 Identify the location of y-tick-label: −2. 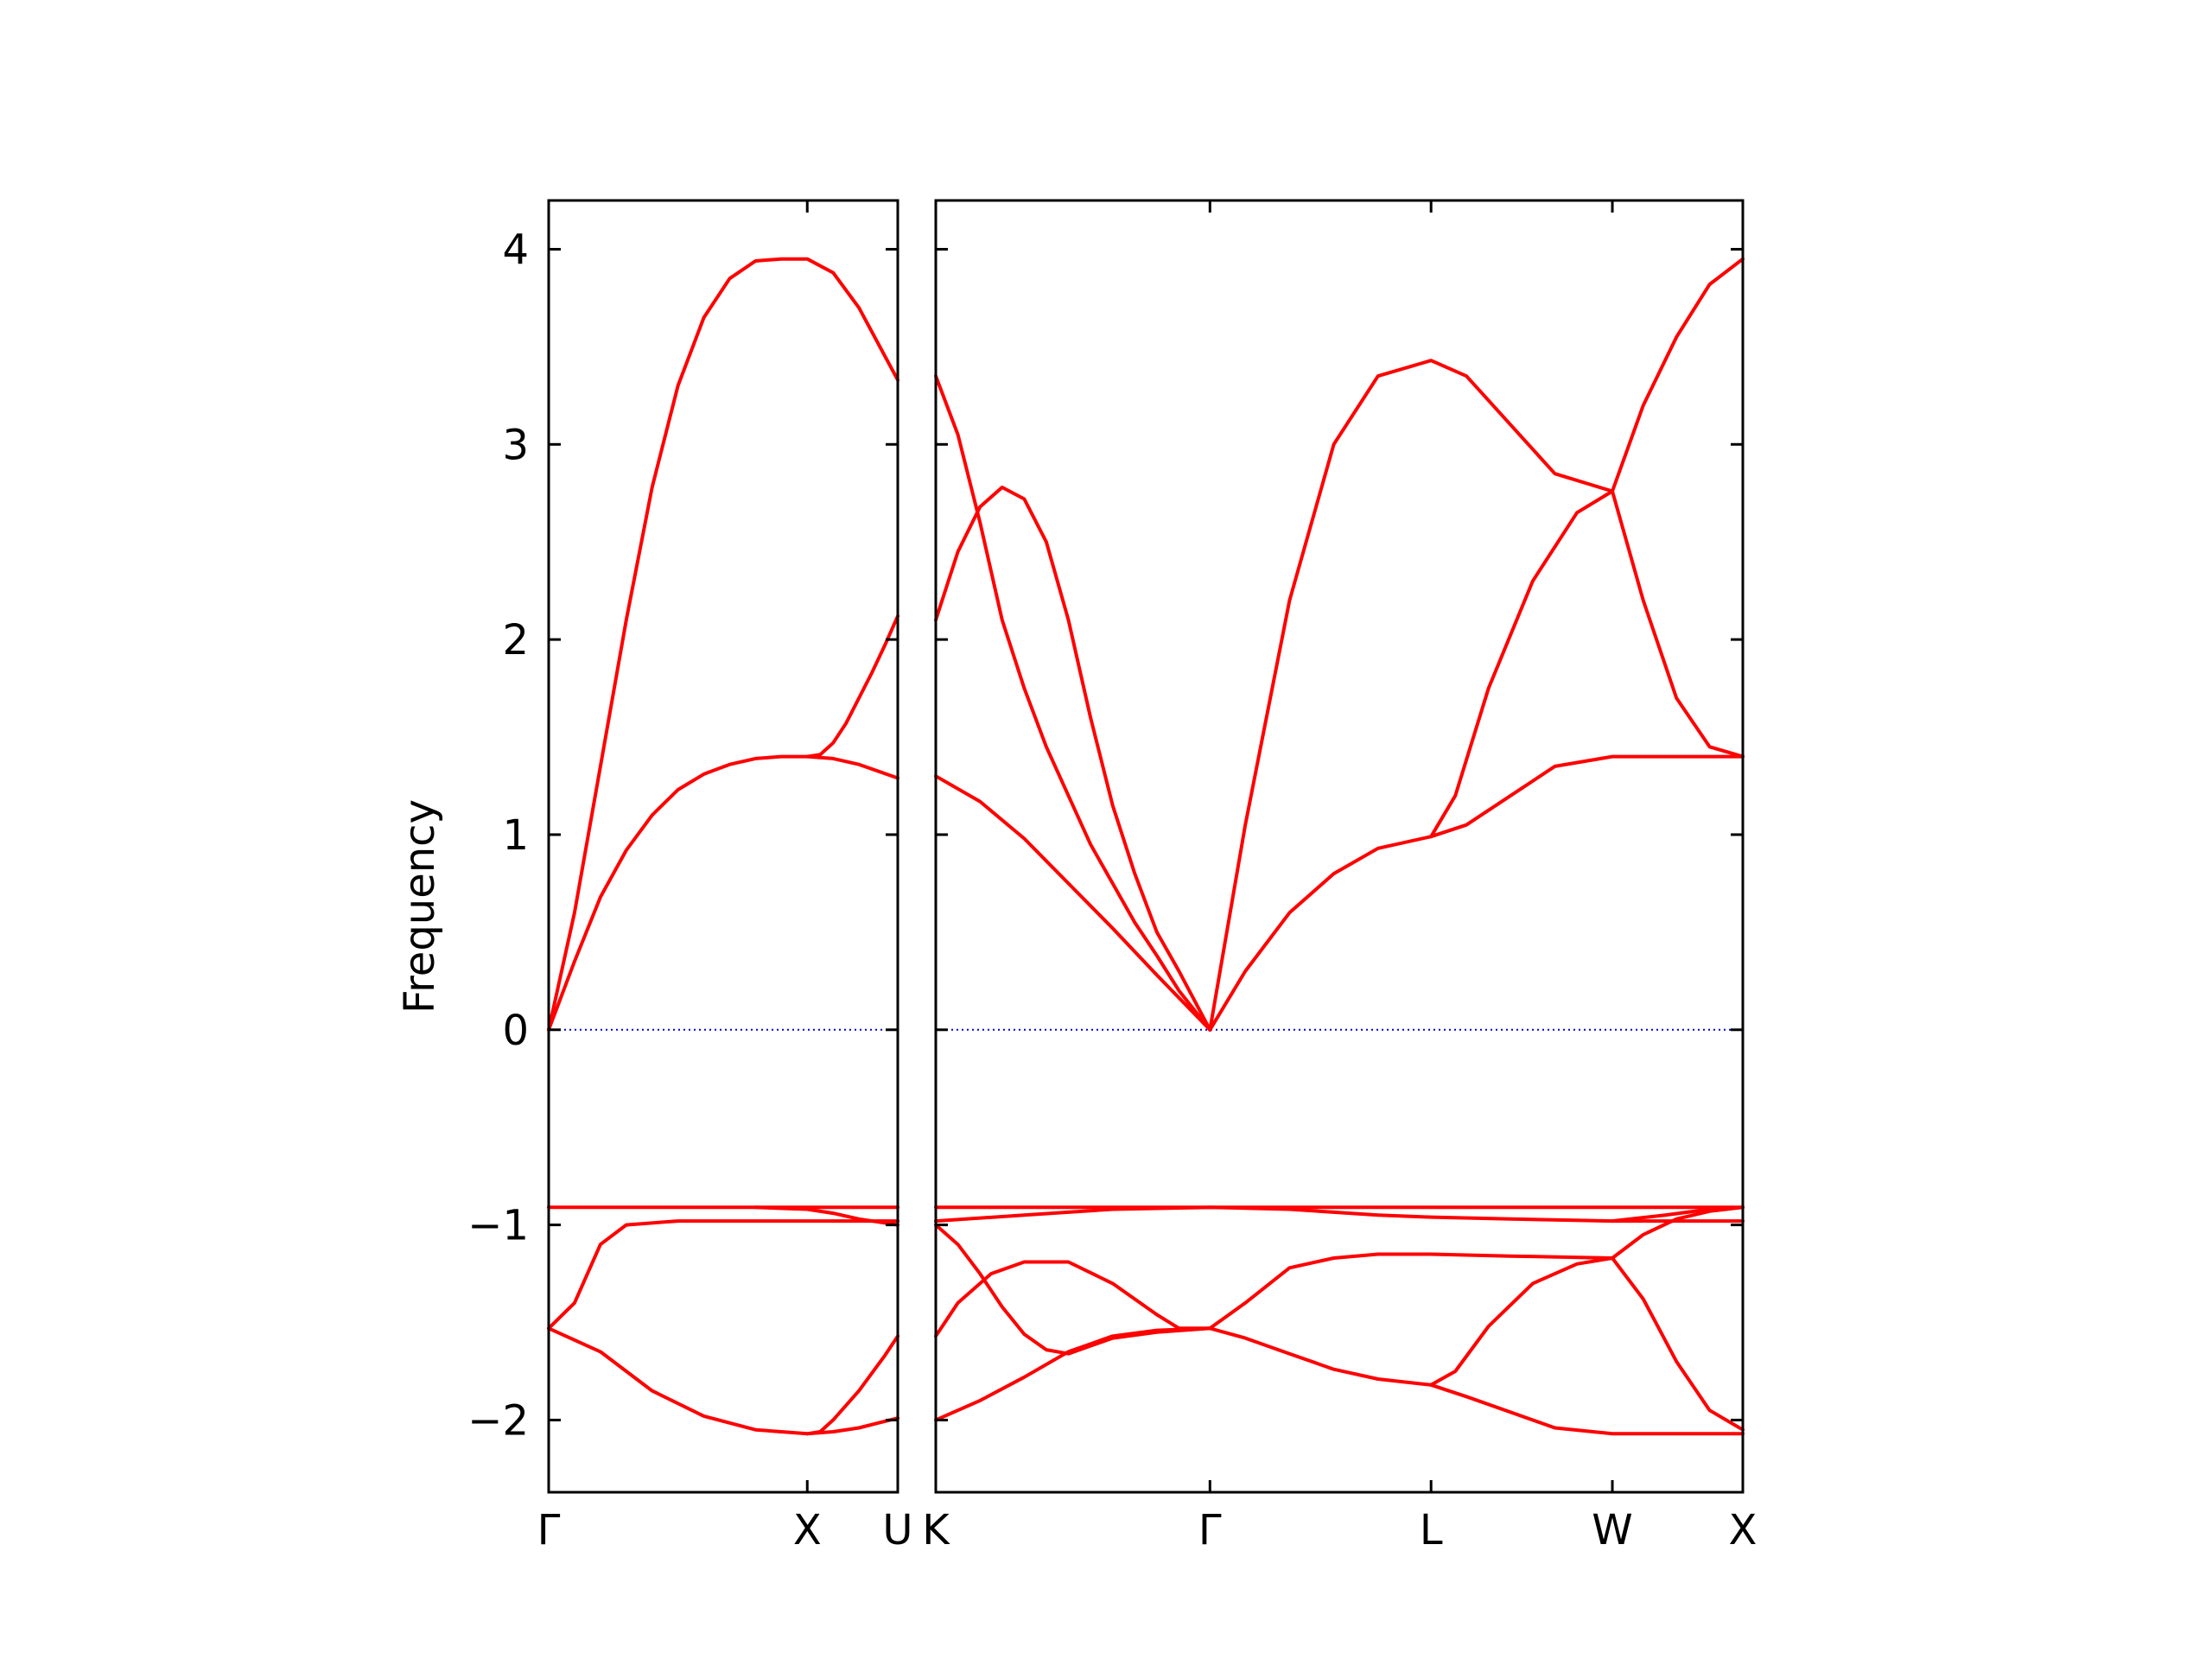
(498, 1420).